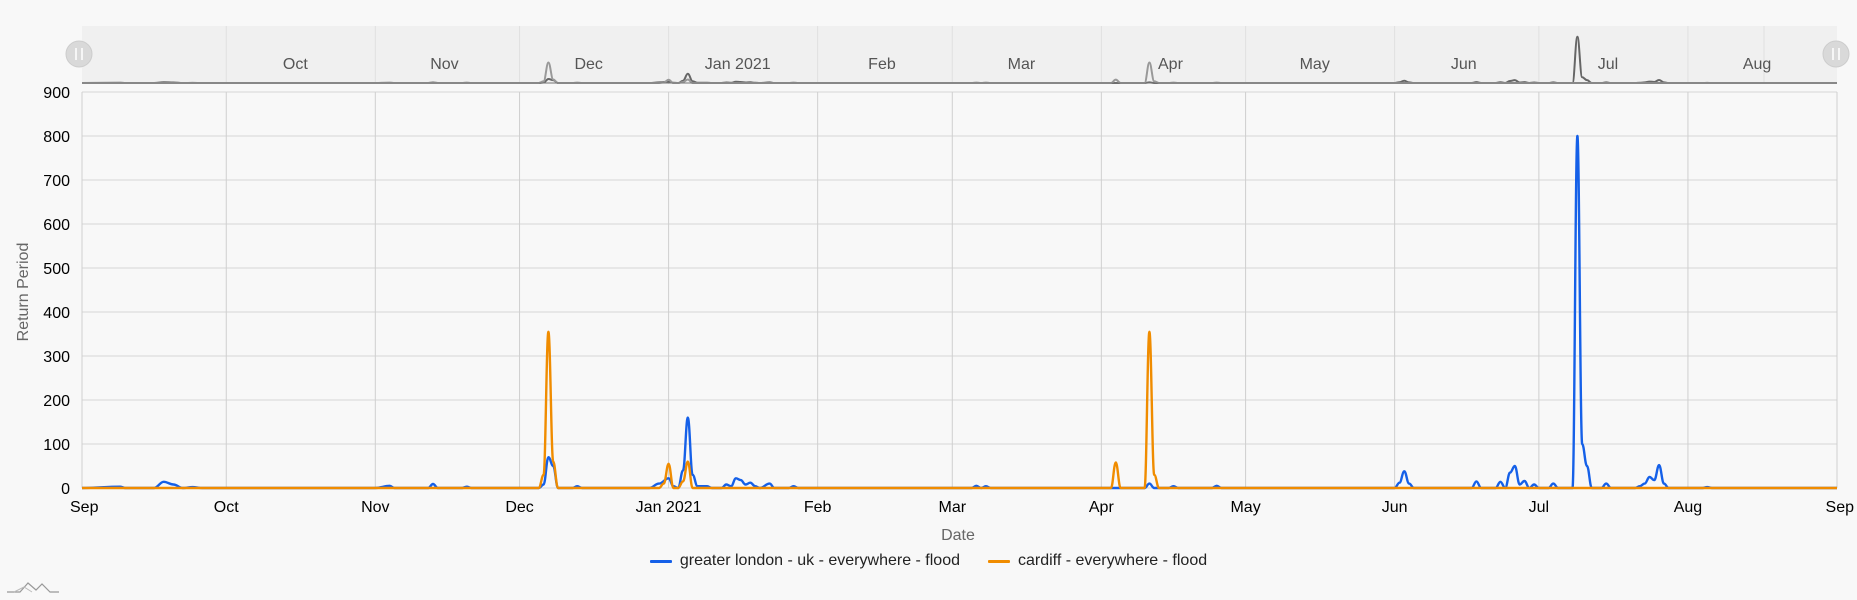 This screenshot has height=600, width=1857. What do you see at coordinates (819, 560) in the screenshot?
I see `legend-label-greater-london: greater london - uk - everywhere - flood` at bounding box center [819, 560].